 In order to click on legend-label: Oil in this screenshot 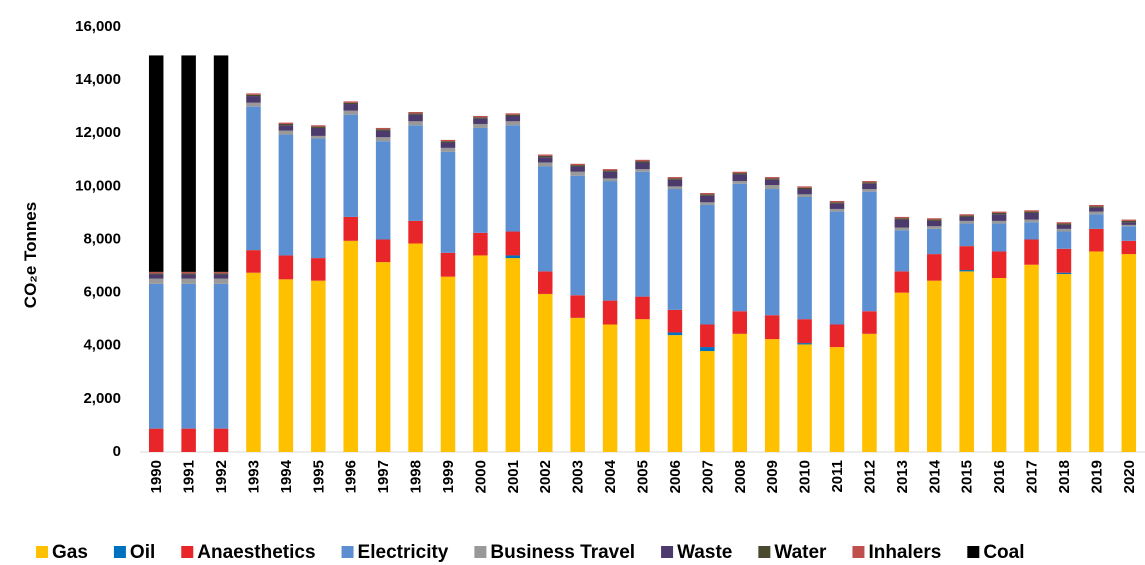, I will do `click(142, 552)`.